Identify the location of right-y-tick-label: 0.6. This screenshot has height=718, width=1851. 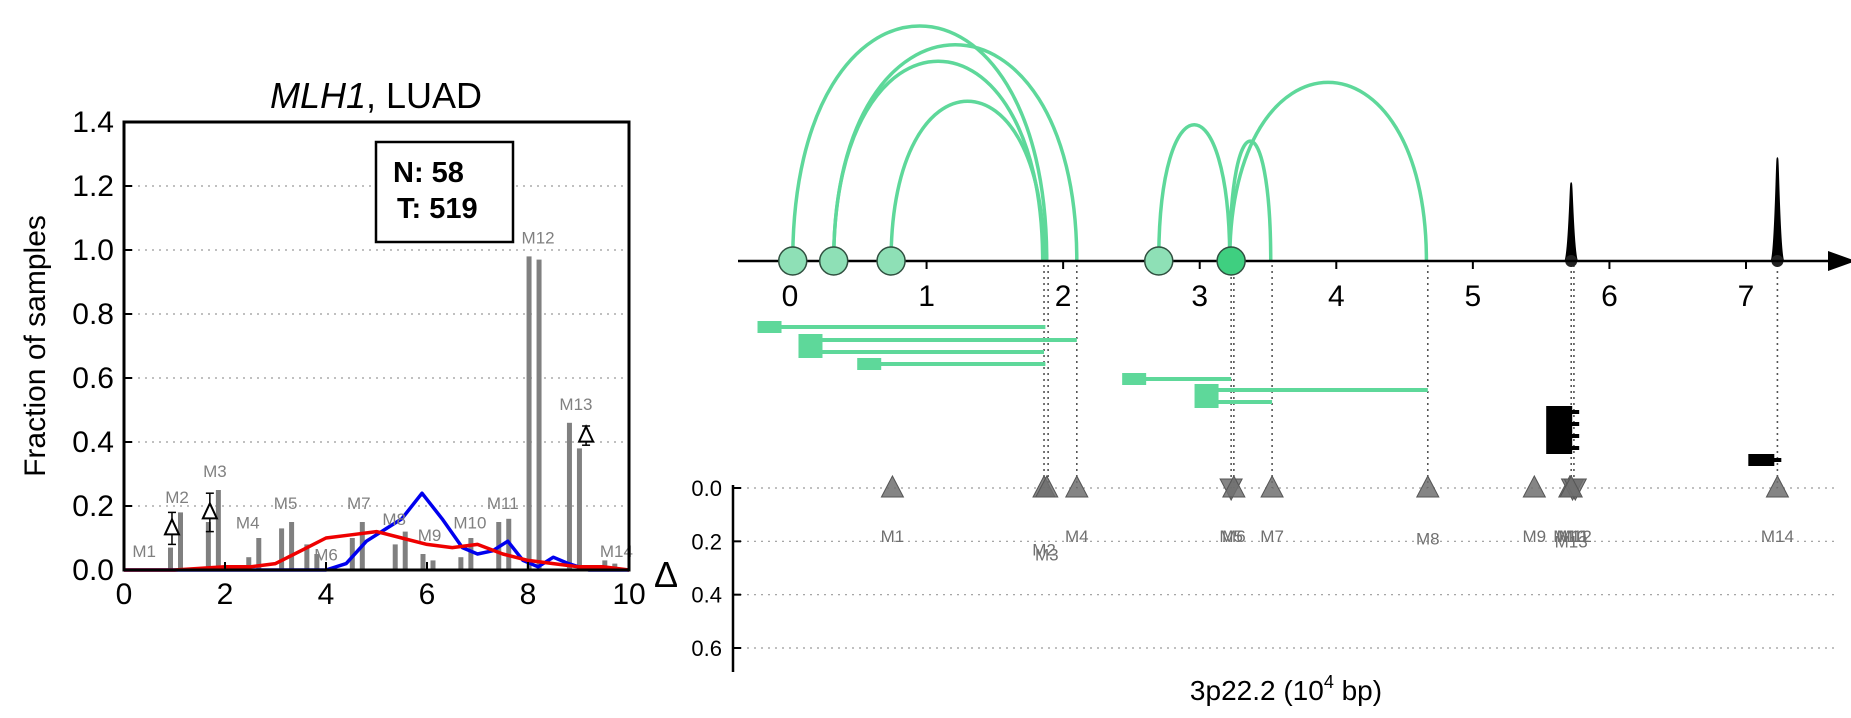
(706, 648).